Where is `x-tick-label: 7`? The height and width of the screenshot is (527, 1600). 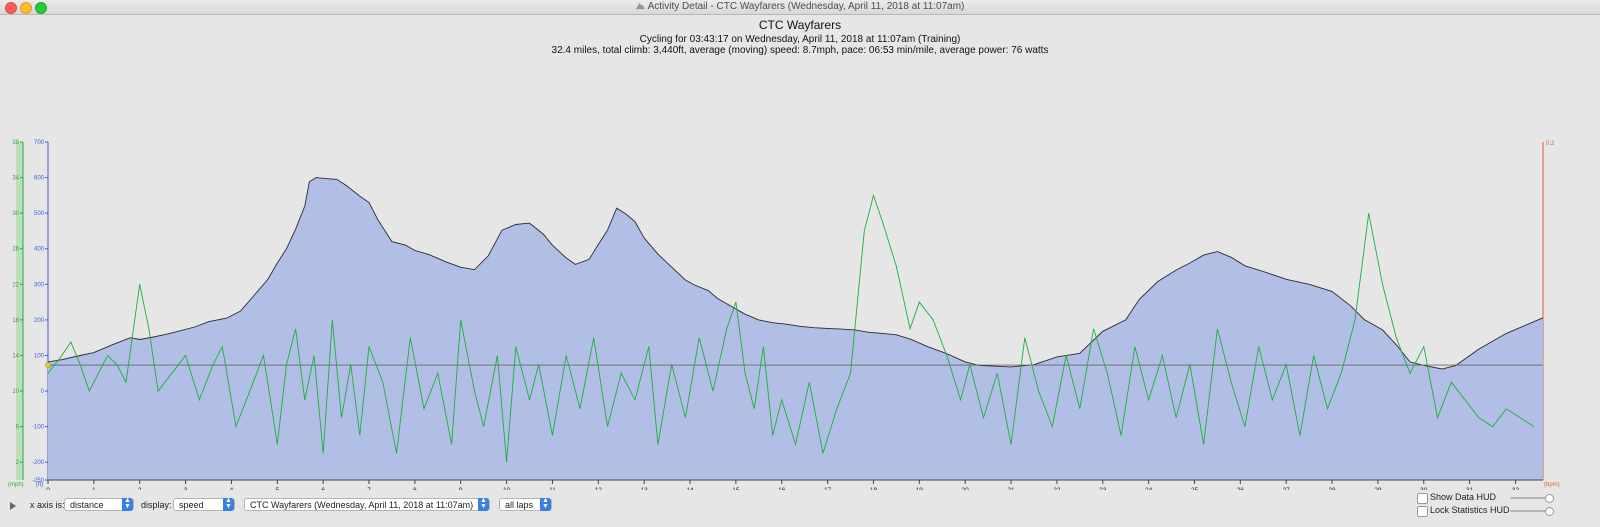 x-tick-label: 7 is located at coordinates (369, 488).